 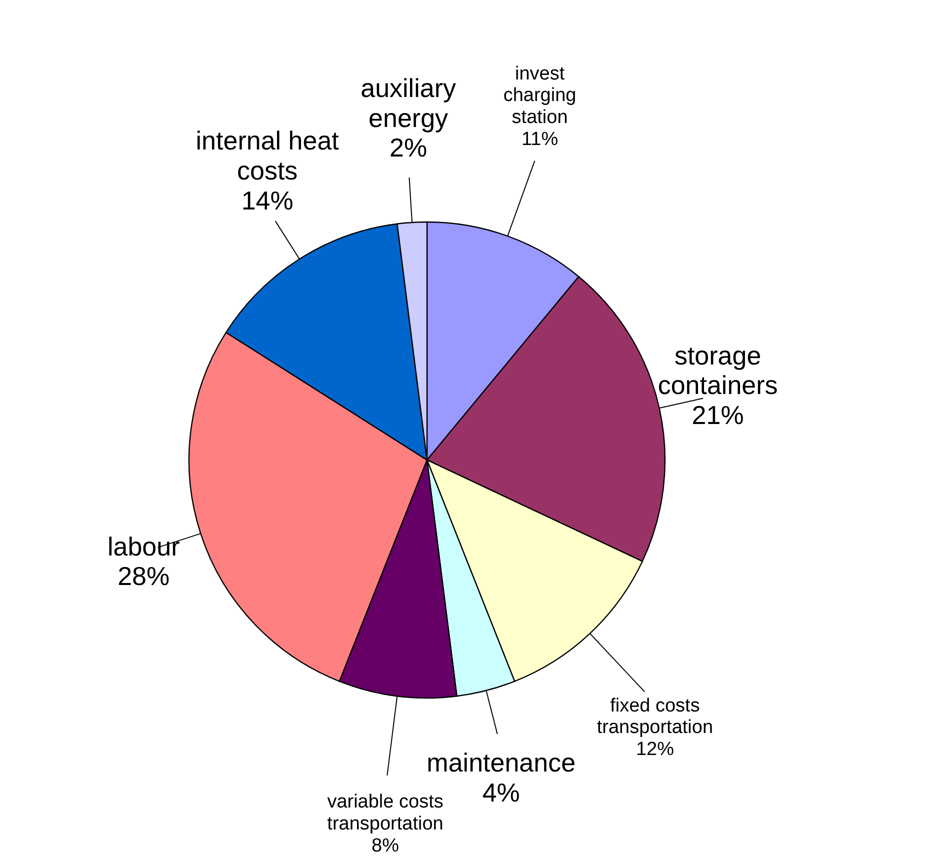 I want to click on data-label: 8%, so click(x=386, y=845).